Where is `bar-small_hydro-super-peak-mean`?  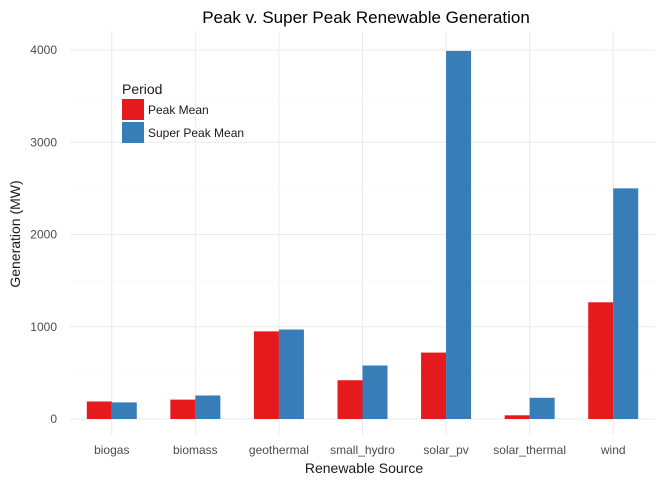 bar-small_hydro-super-peak-mean is located at coordinates (375, 392).